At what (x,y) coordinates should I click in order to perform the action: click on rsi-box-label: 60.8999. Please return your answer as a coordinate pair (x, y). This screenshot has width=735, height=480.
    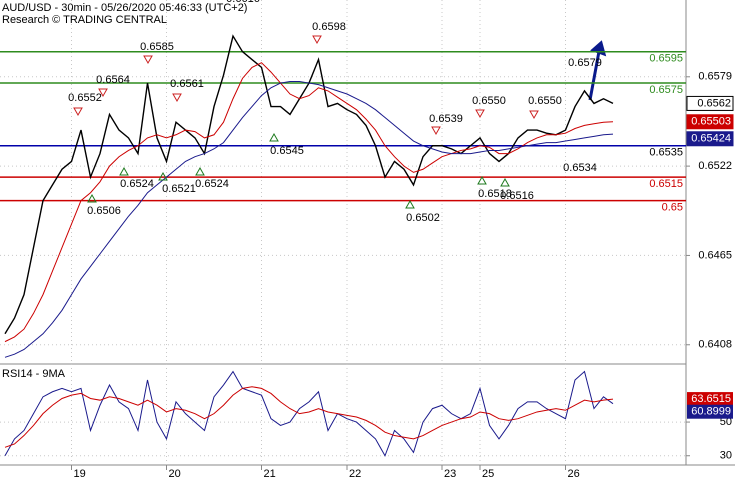
    Looking at the image, I should click on (711, 412).